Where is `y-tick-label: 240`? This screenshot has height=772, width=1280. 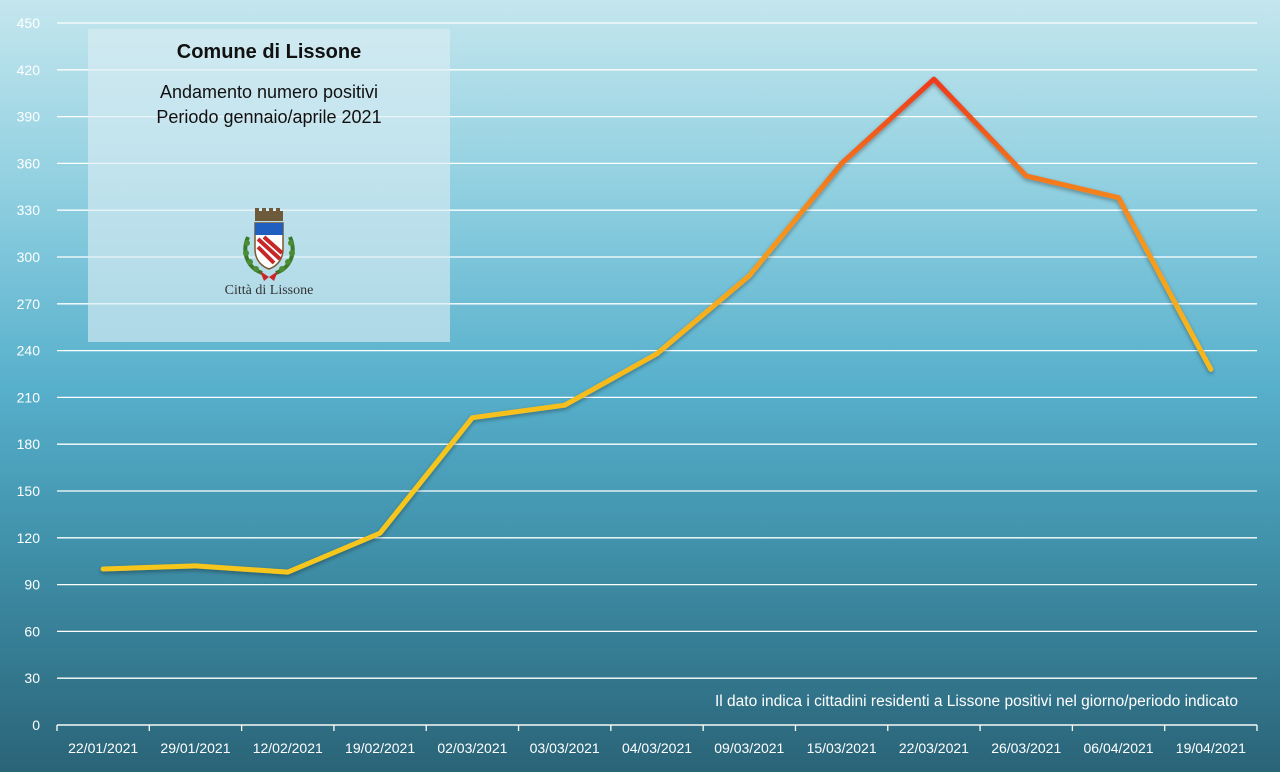
y-tick-label: 240 is located at coordinates (29, 351).